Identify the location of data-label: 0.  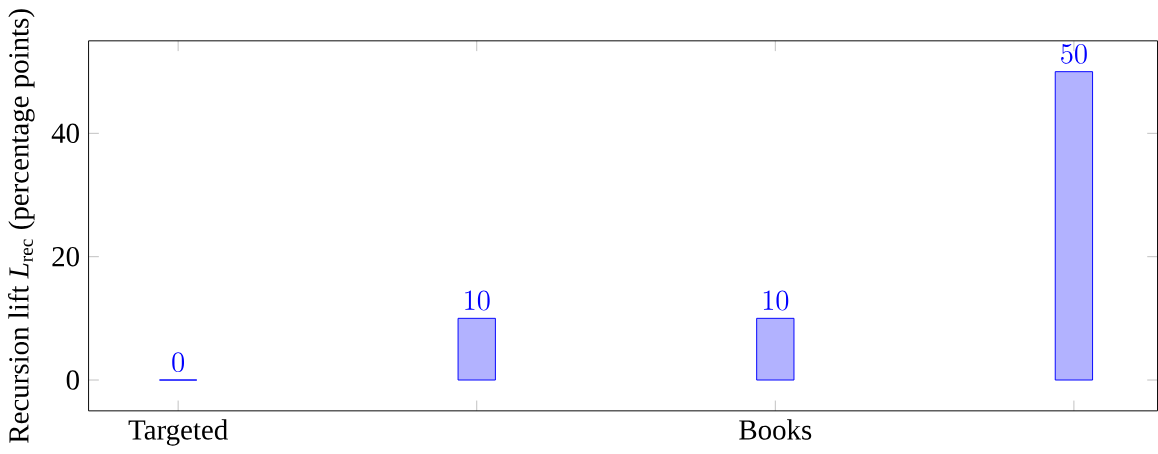
(178, 362).